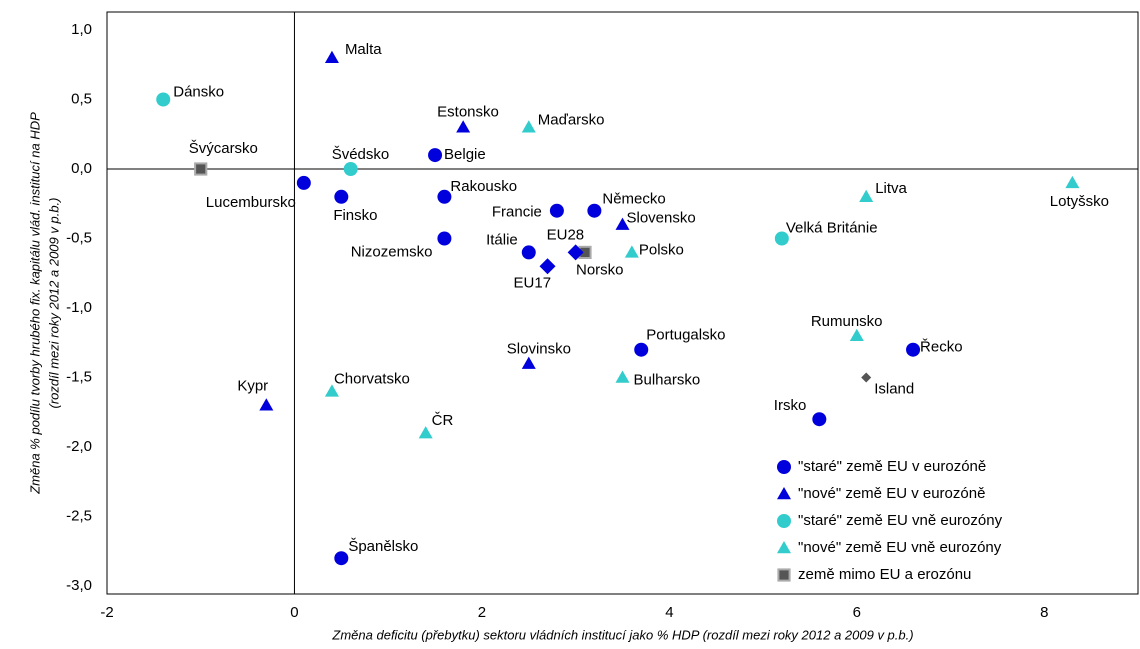 The width and height of the screenshot is (1140, 649). What do you see at coordinates (81, 168) in the screenshot?
I see `y-tick-label: 0,0` at bounding box center [81, 168].